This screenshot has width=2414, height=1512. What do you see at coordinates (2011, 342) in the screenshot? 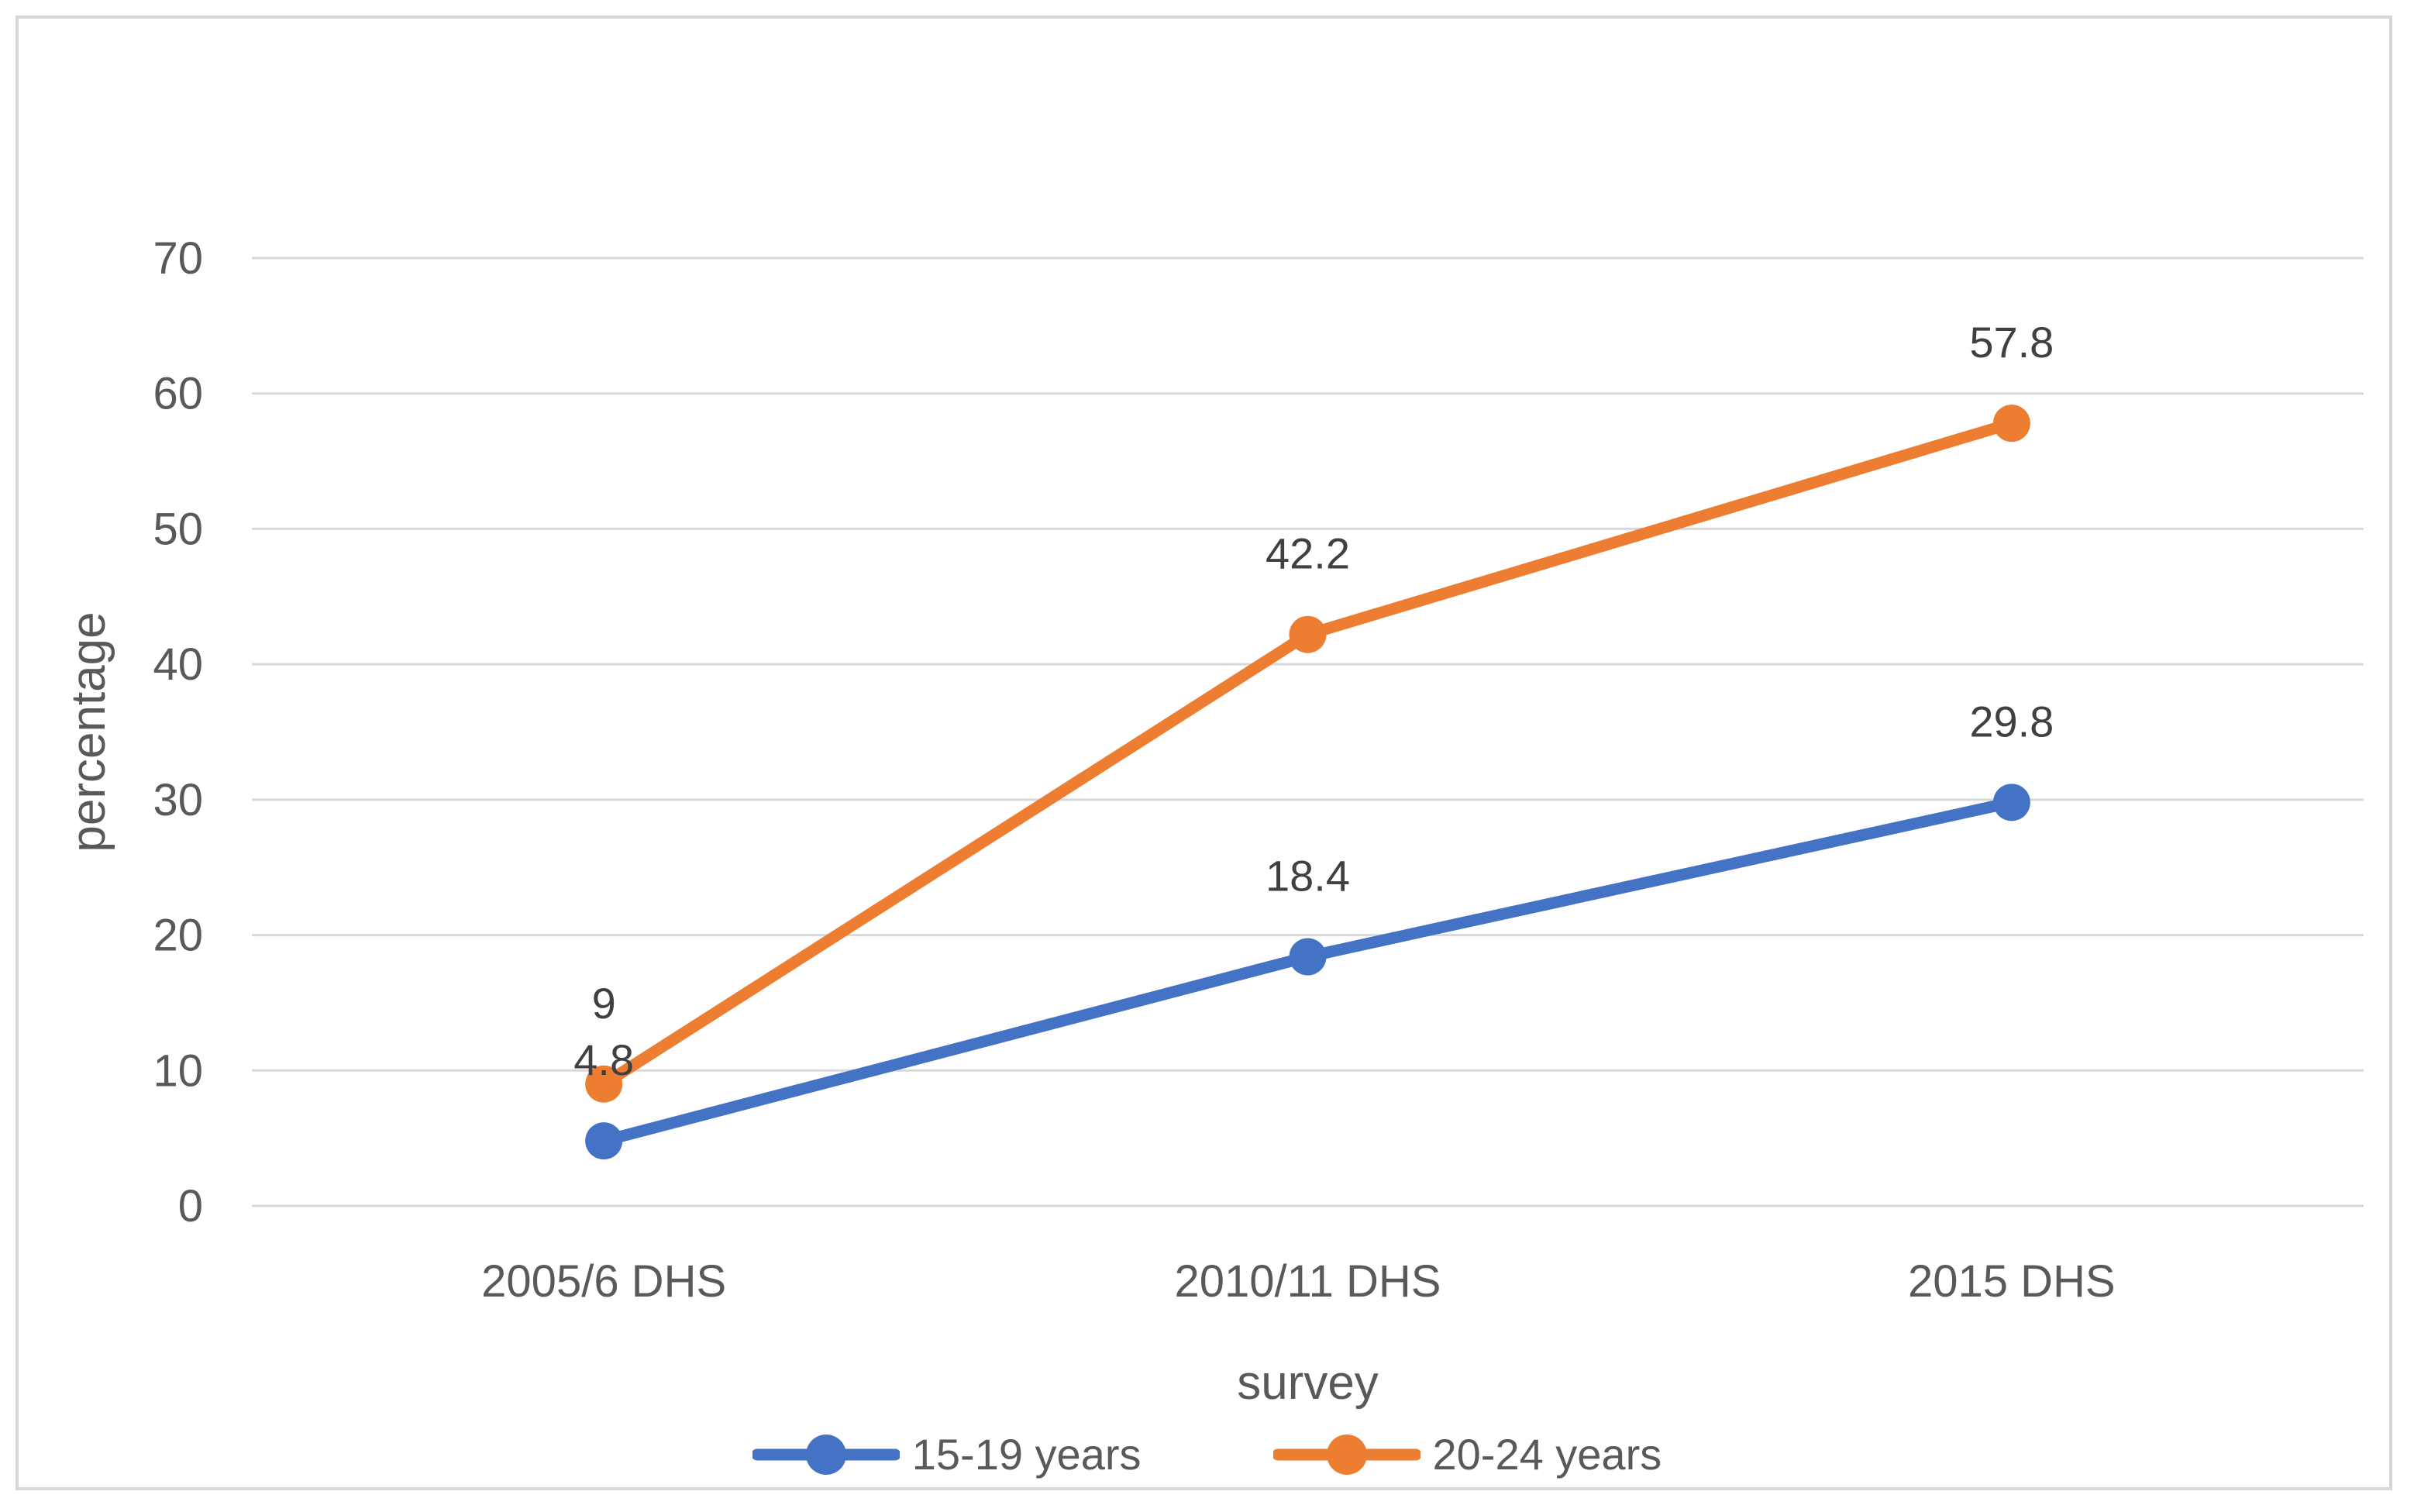
I see `data-label: 57.8` at bounding box center [2011, 342].